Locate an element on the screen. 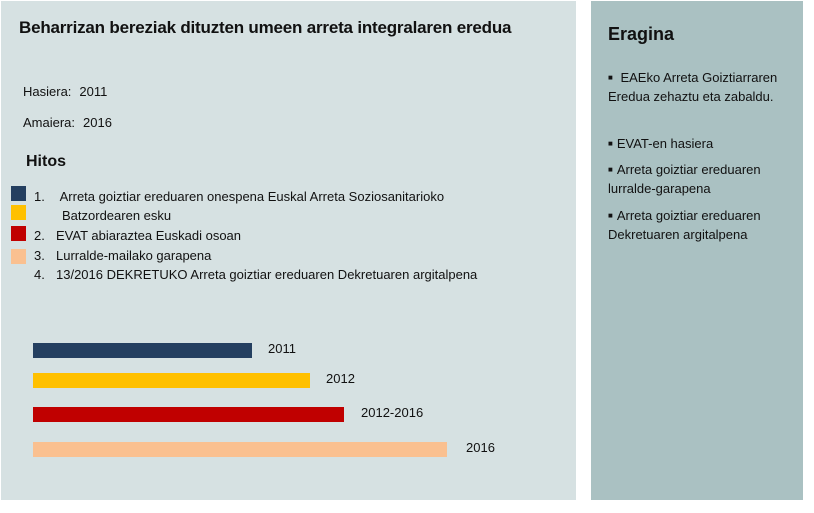 This screenshot has height=513, width=814. milestone-number: 2. is located at coordinates (39, 235).